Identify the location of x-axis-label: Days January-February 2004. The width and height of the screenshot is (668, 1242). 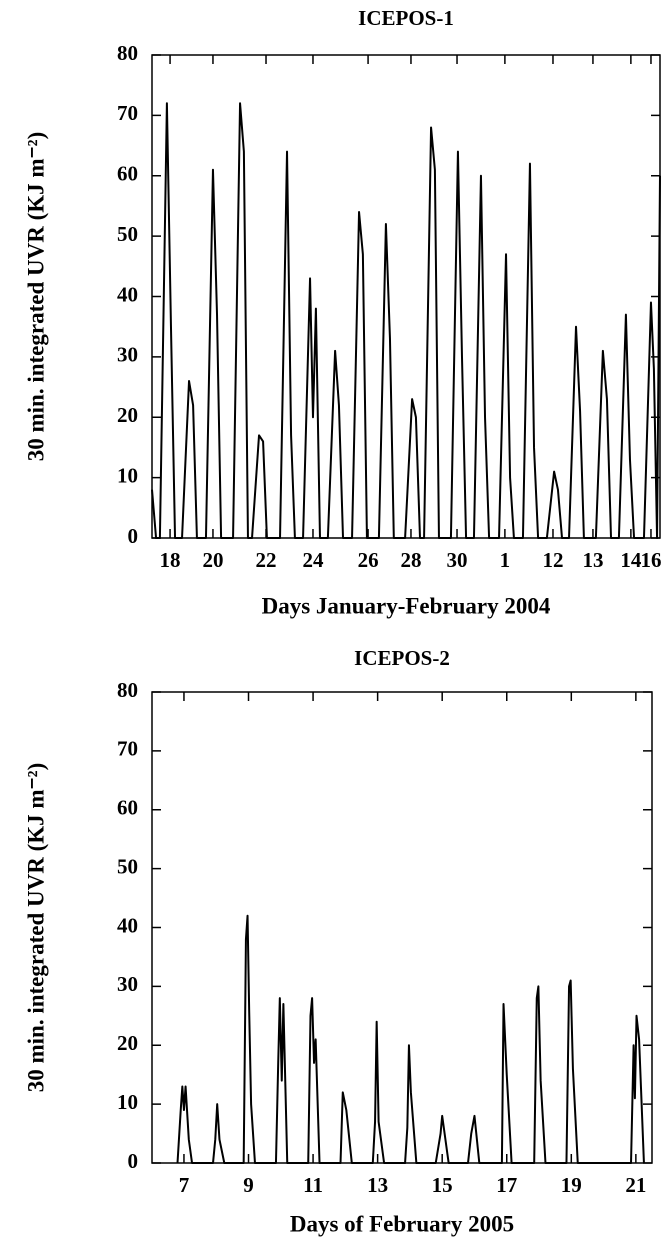
(406, 605).